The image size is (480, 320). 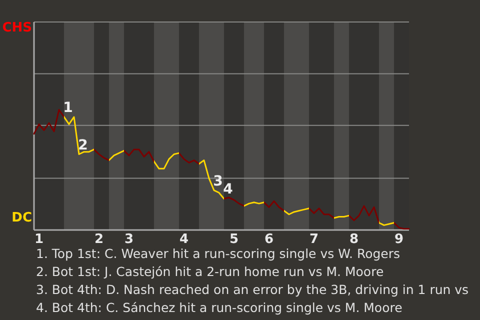 What do you see at coordinates (252, 289) in the screenshot?
I see `text: 3. Bot 4th: D. Nash reached on an error by the 3B, driving in 1 run vs` at bounding box center [252, 289].